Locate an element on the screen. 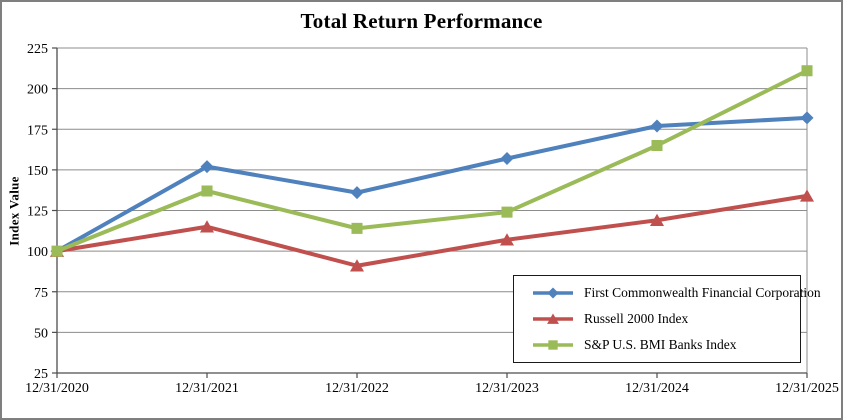 The image size is (843, 420). chart-title: Total Return Performance is located at coordinates (421, 21).